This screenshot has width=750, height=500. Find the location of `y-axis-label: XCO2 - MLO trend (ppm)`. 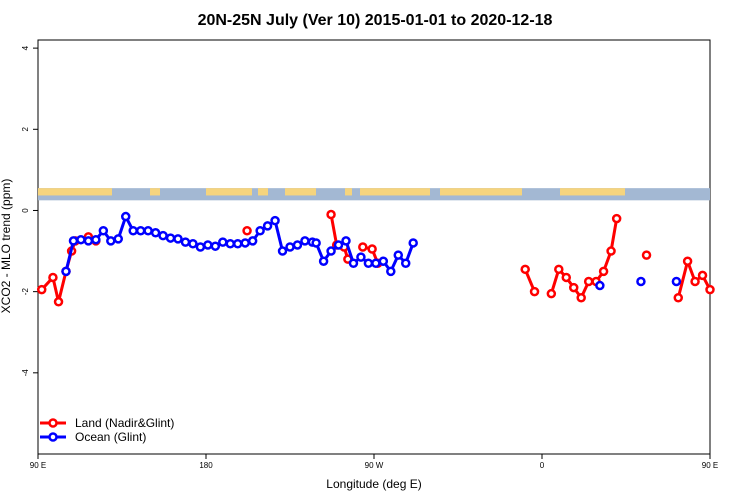

y-axis-label: XCO2 - MLO trend (ppm) is located at coordinates (6, 246).